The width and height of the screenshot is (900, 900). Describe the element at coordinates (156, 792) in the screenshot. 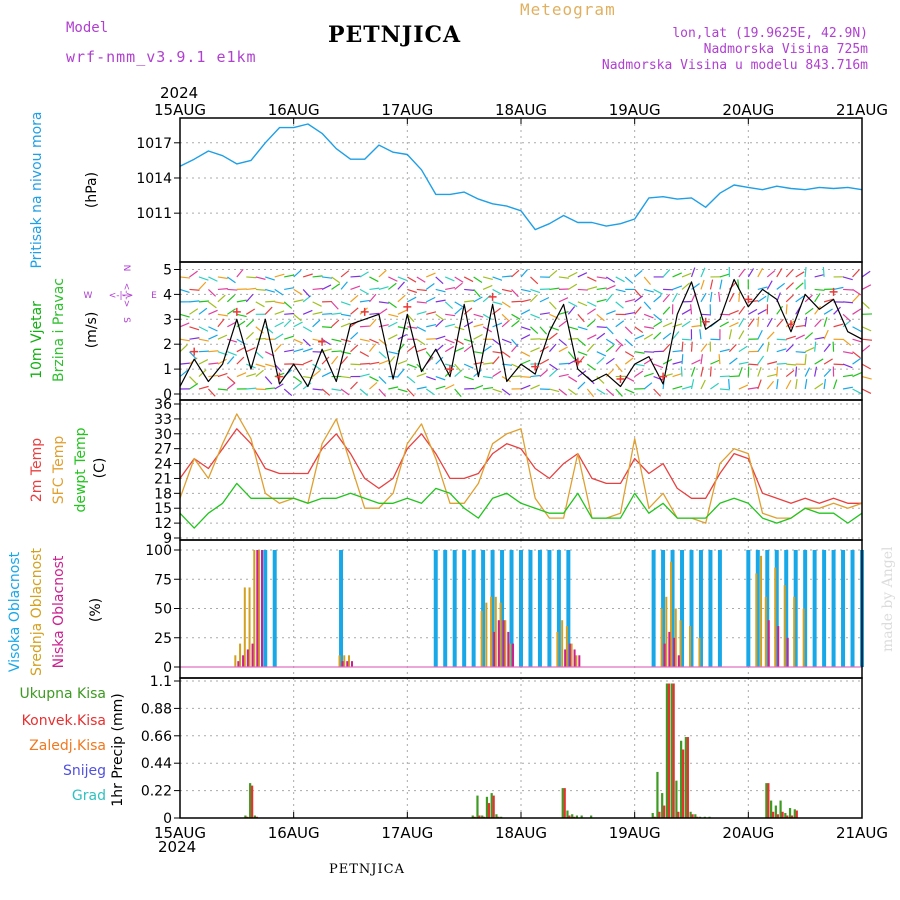

I see `y-tick-label: 0.22` at that location.